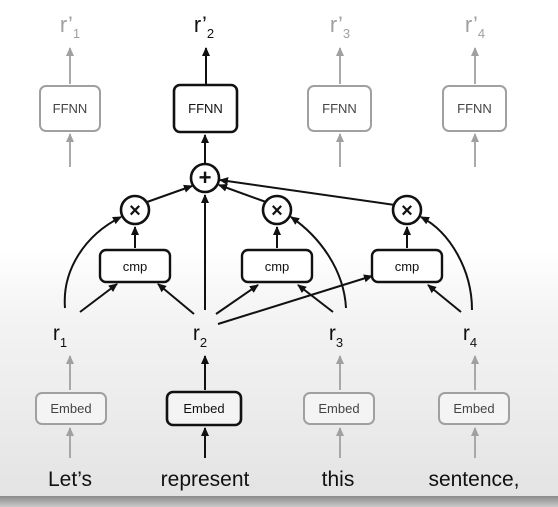  I want to click on embed-box-4: Embed, so click(474, 408).